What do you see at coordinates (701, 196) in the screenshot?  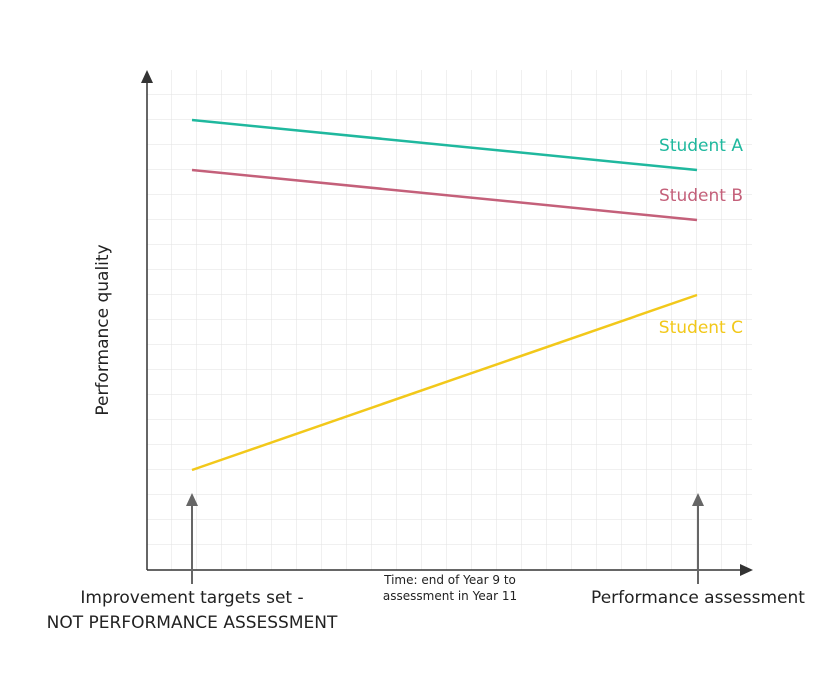 I see `legend-label: Student B` at bounding box center [701, 196].